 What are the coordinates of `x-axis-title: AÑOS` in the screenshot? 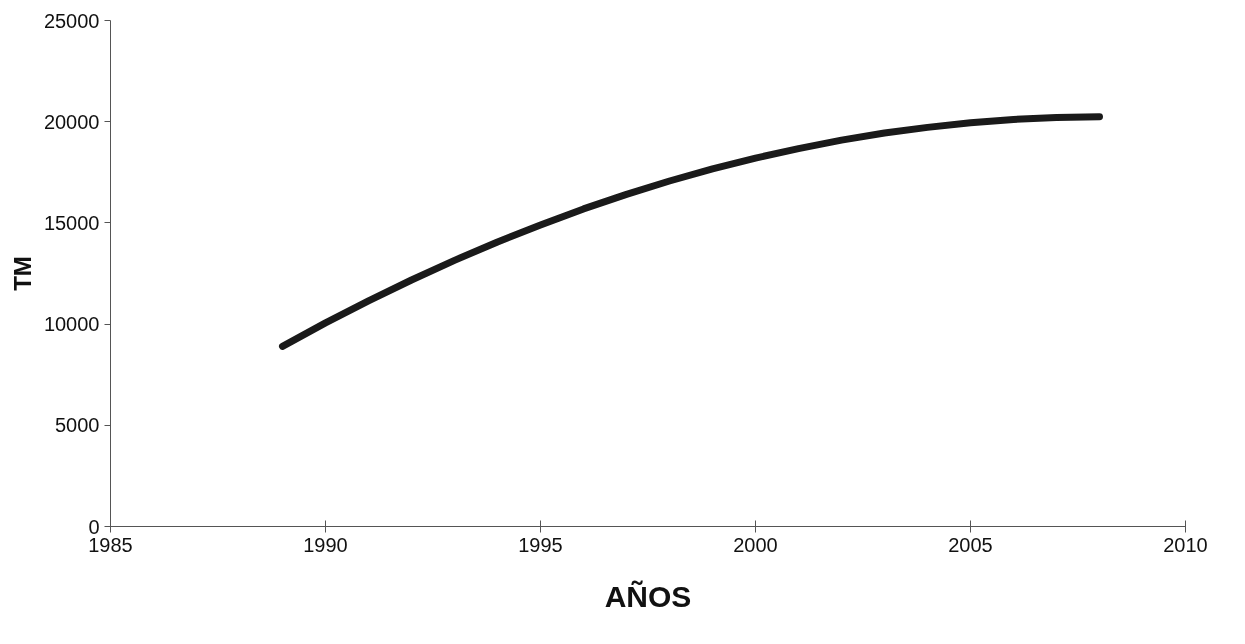 It's located at (648, 596).